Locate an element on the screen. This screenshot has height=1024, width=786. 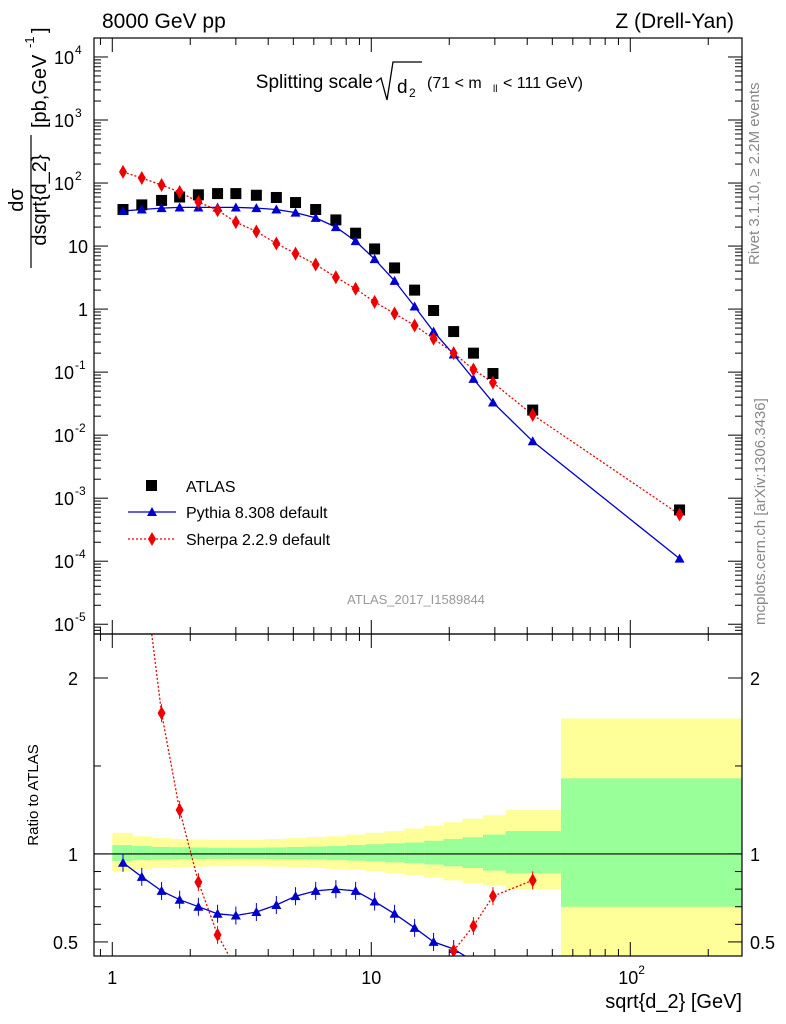
legend-entry-pythia: Pythia 8.308 default is located at coordinates (228, 513).